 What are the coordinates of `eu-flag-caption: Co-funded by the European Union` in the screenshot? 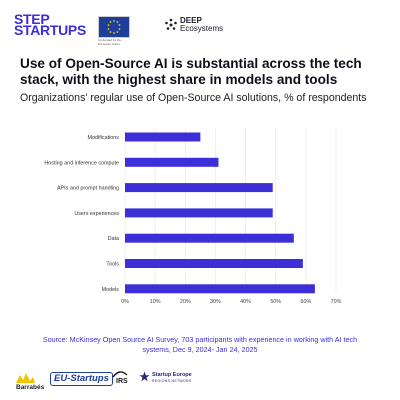 It's located at (110, 42).